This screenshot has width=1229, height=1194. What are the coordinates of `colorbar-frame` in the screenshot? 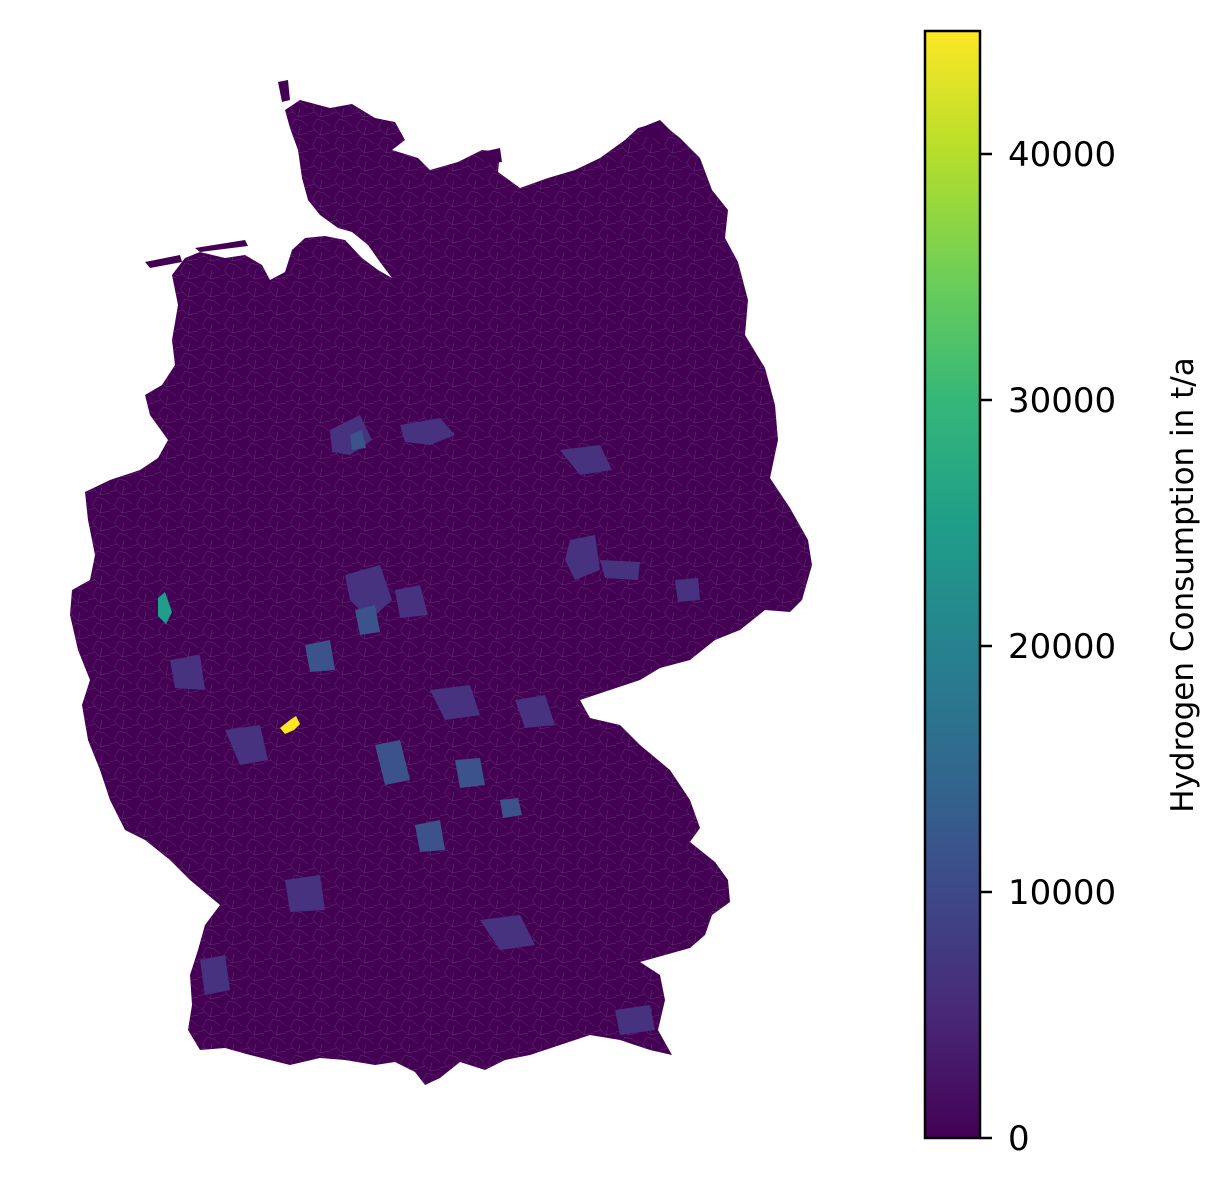 It's located at (952, 584).